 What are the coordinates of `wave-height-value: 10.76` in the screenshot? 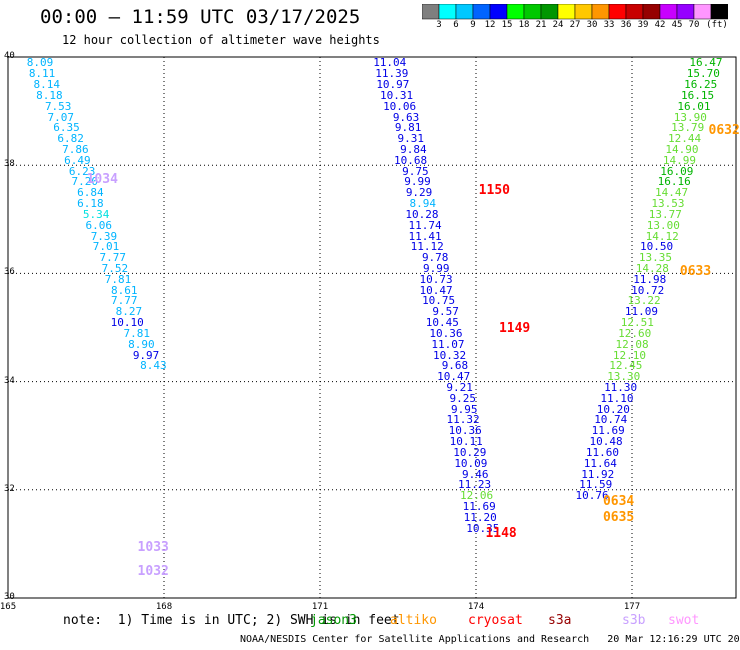 It's located at (592, 496).